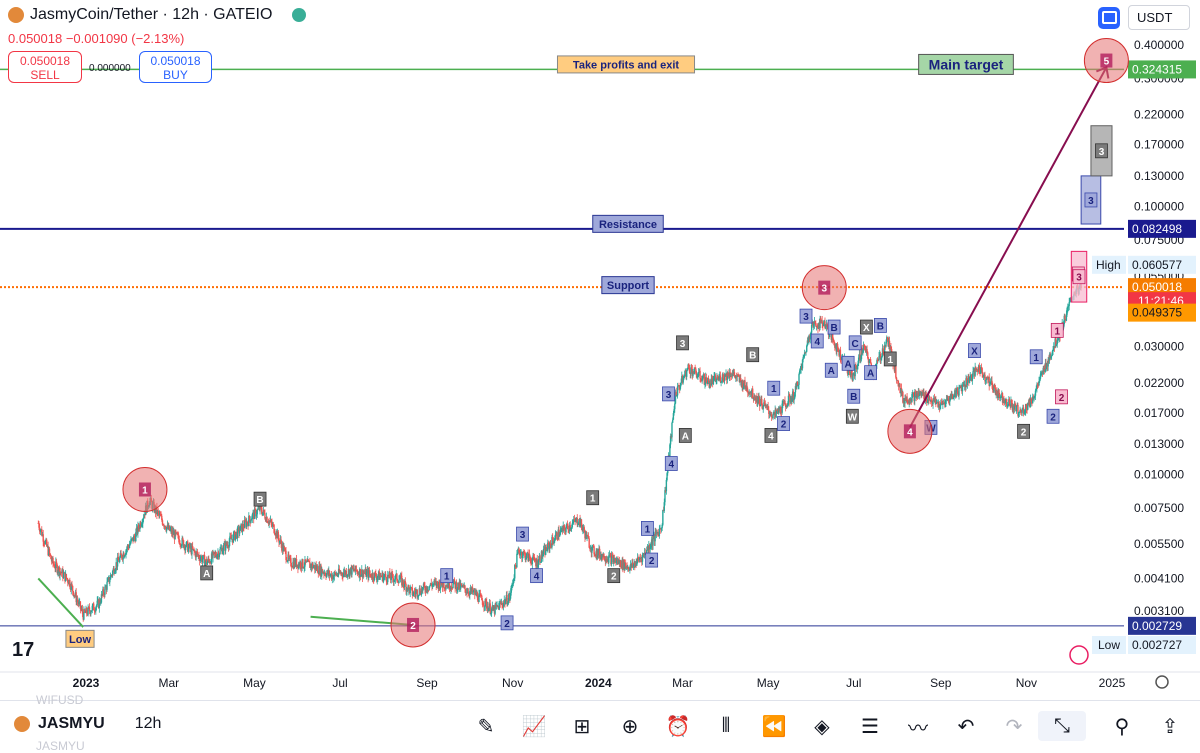 The height and width of the screenshot is (753, 1200). What do you see at coordinates (87, 724) in the screenshot?
I see `symbol-selector: JASMYU 12h` at bounding box center [87, 724].